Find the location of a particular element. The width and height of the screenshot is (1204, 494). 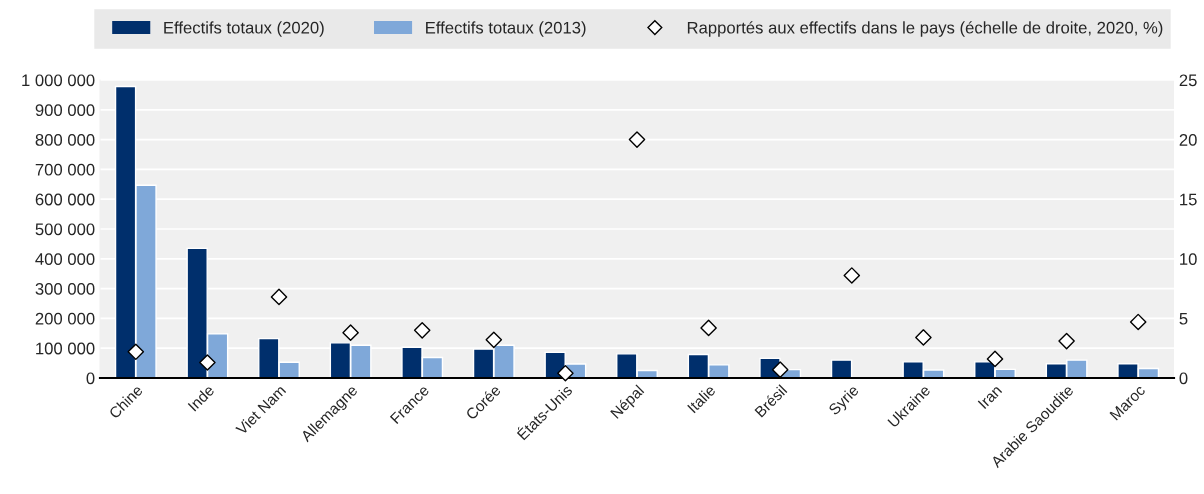

x-tick-label: Iran is located at coordinates (990, 397).